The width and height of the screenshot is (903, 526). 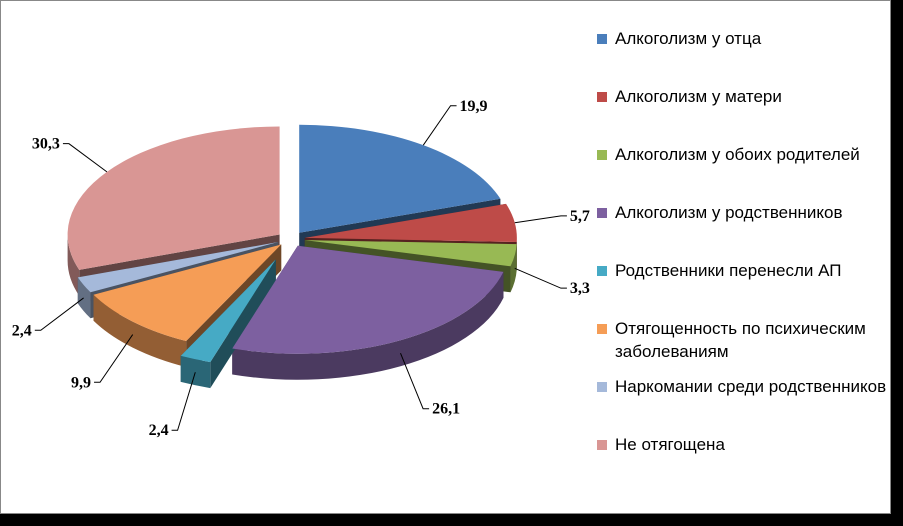 What do you see at coordinates (729, 212) in the screenshot?
I see `legend-label: Алкоголизм у родственников` at bounding box center [729, 212].